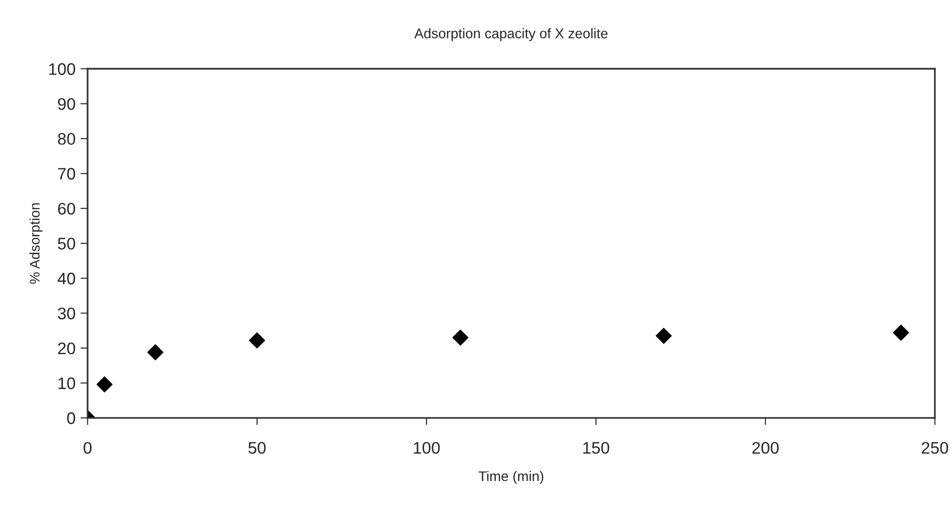  What do you see at coordinates (35, 243) in the screenshot?
I see `y-axis-title: % Adsorption` at bounding box center [35, 243].